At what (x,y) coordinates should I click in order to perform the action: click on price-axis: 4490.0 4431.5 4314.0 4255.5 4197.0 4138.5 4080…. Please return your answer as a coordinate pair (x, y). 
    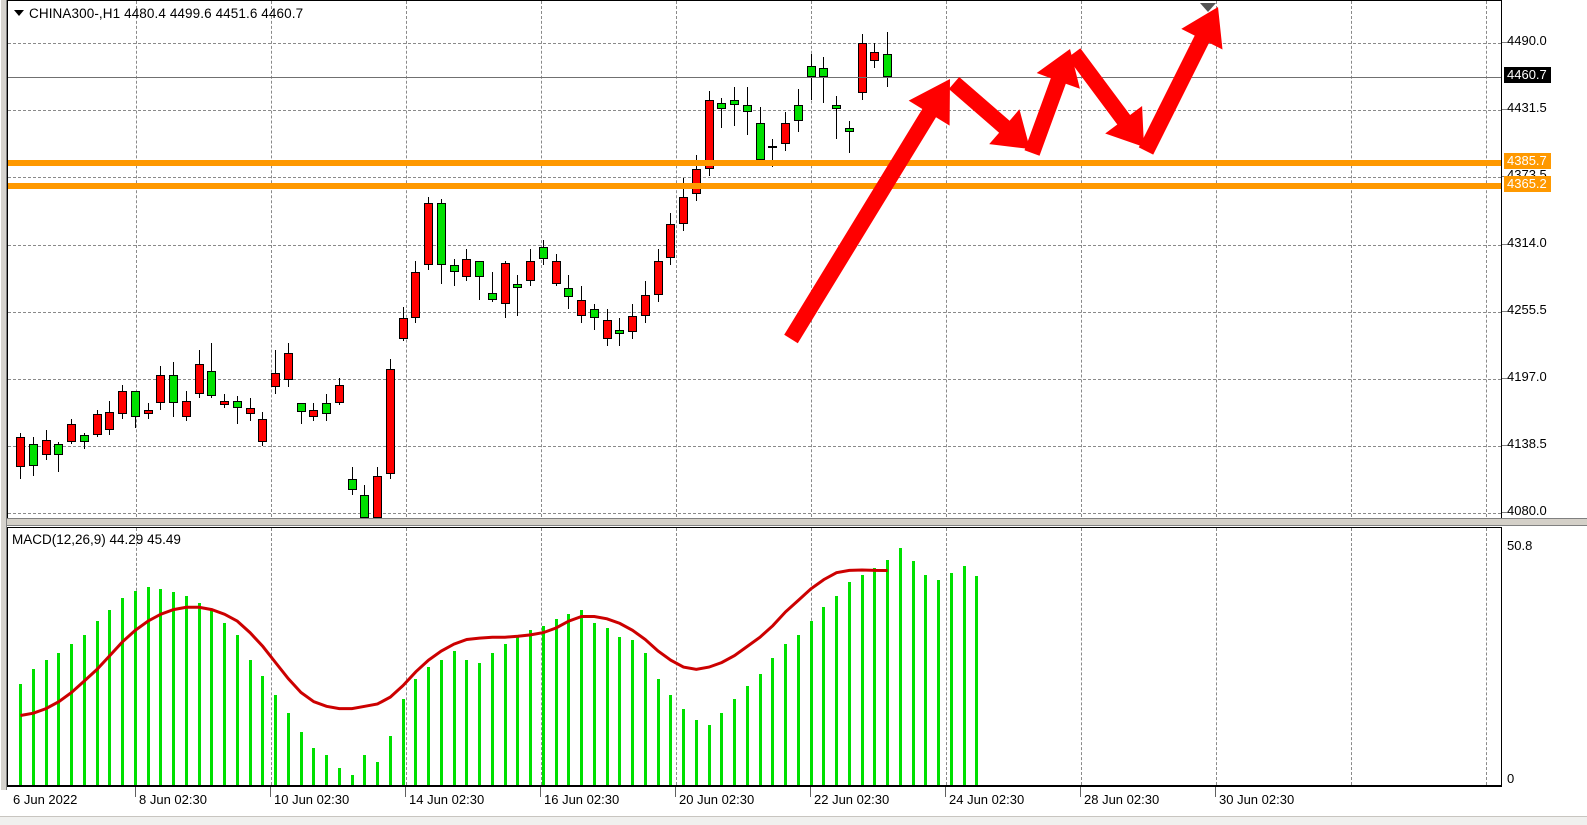
    Looking at the image, I should click on (1544, 259).